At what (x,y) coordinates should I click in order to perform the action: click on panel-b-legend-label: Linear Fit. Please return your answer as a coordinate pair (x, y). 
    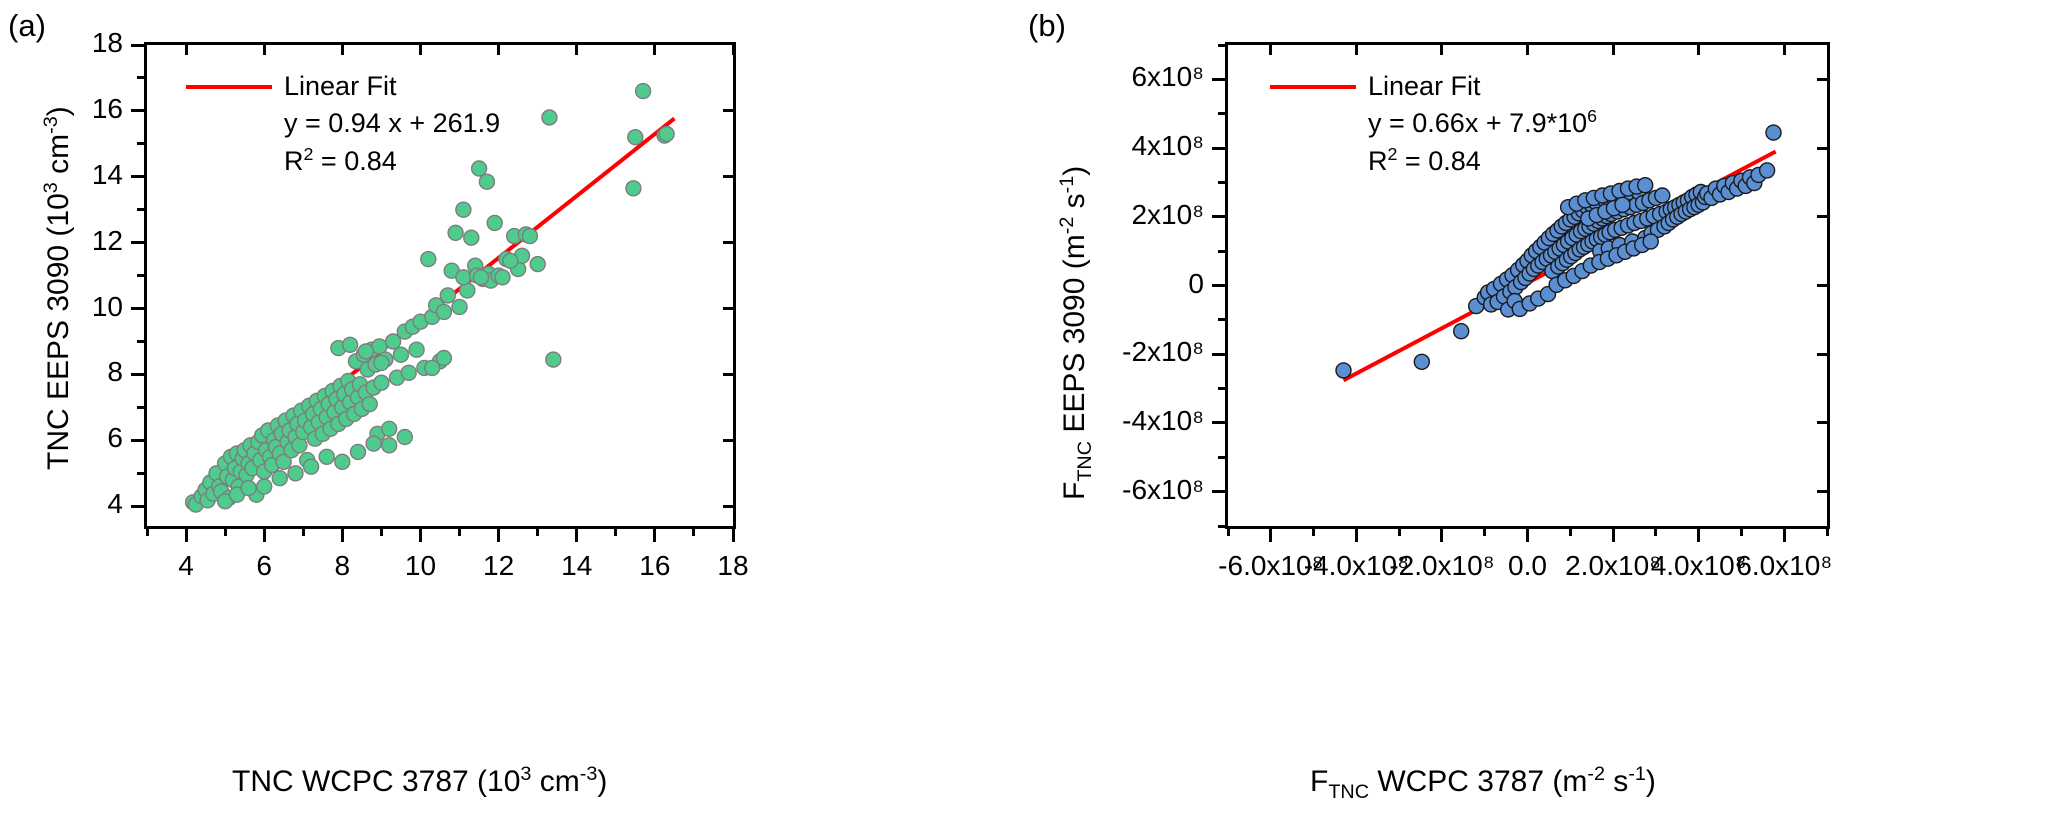
    Looking at the image, I should click on (1424, 86).